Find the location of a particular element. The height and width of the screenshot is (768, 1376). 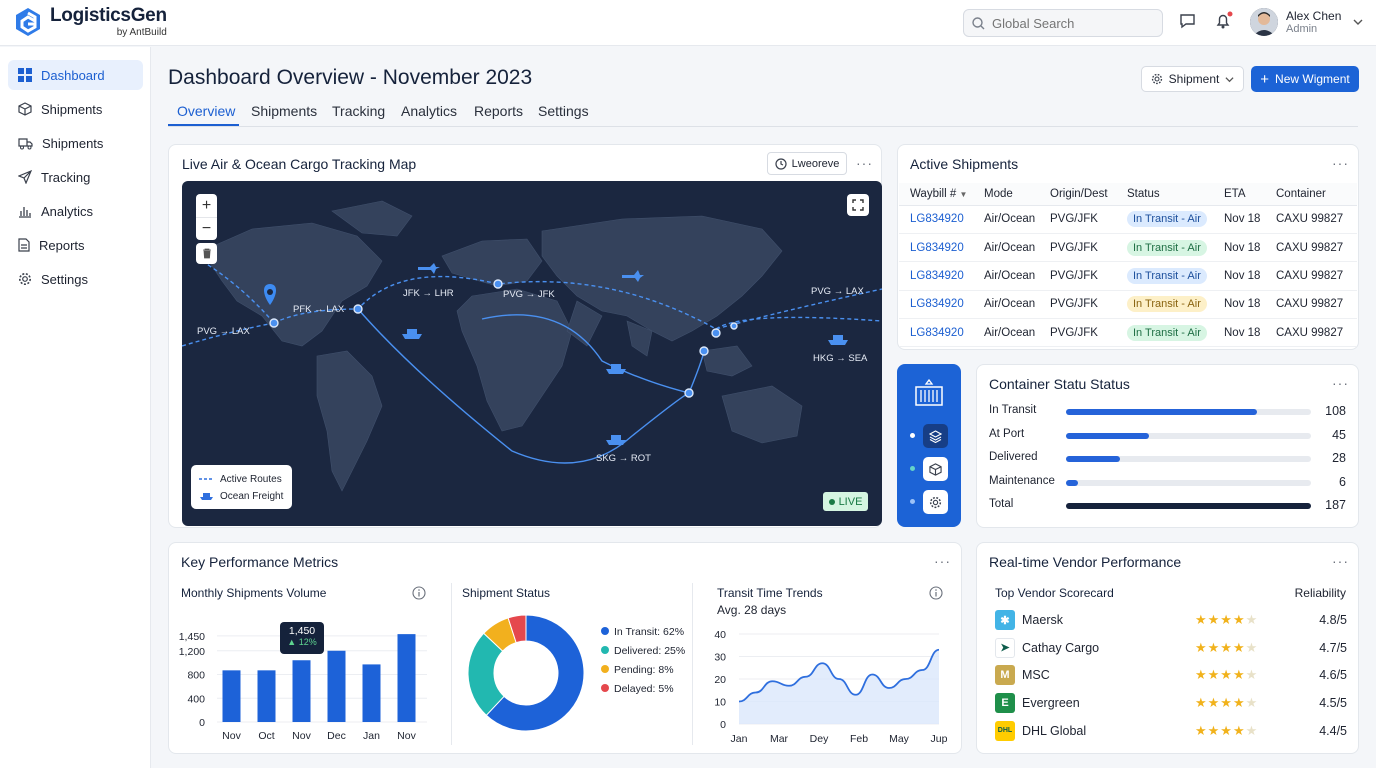

vendor-row: M MSC ★★★★★ 4.6/5 is located at coordinates (1171, 675).